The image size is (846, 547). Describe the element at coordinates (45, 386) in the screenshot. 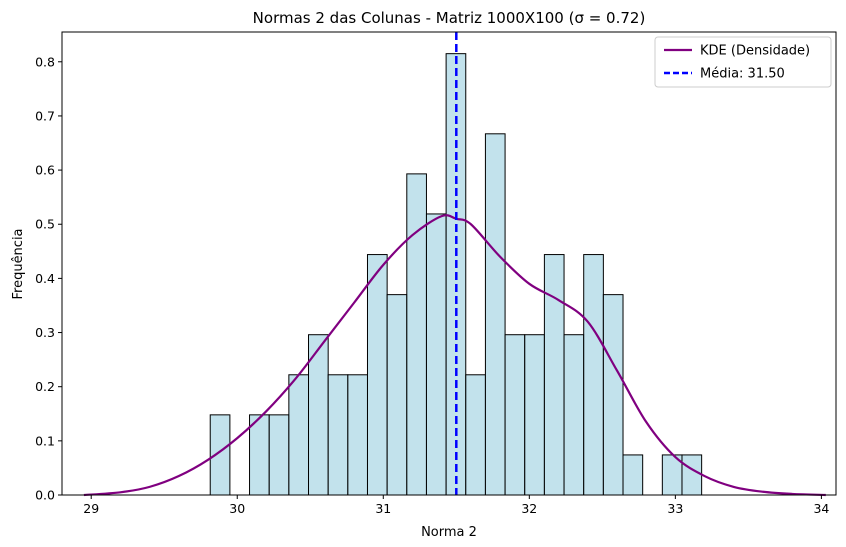

I see `y-tick-label: 0.2` at that location.